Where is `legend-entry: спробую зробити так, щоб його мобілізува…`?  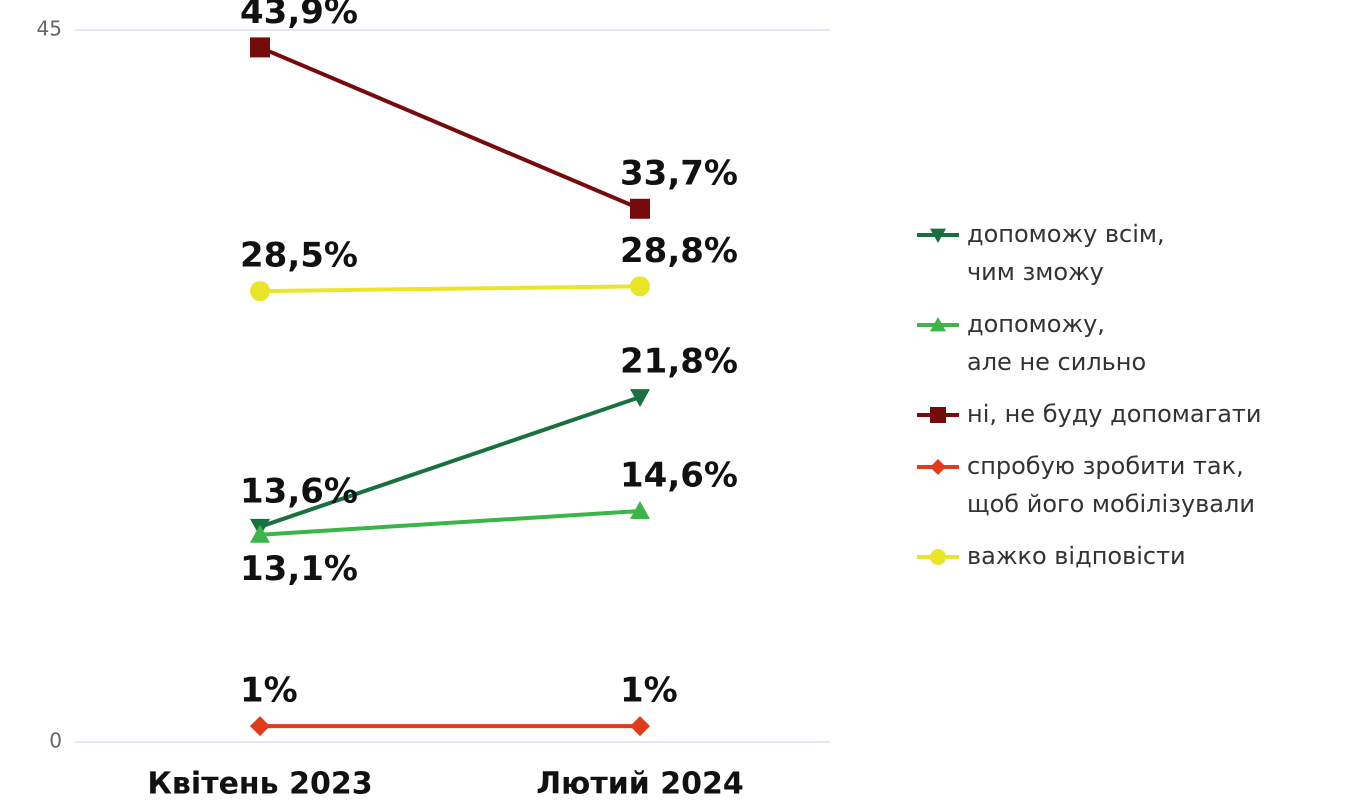 legend-entry: спробую зробити так, щоб його мобілізува… is located at coordinates (1130, 485).